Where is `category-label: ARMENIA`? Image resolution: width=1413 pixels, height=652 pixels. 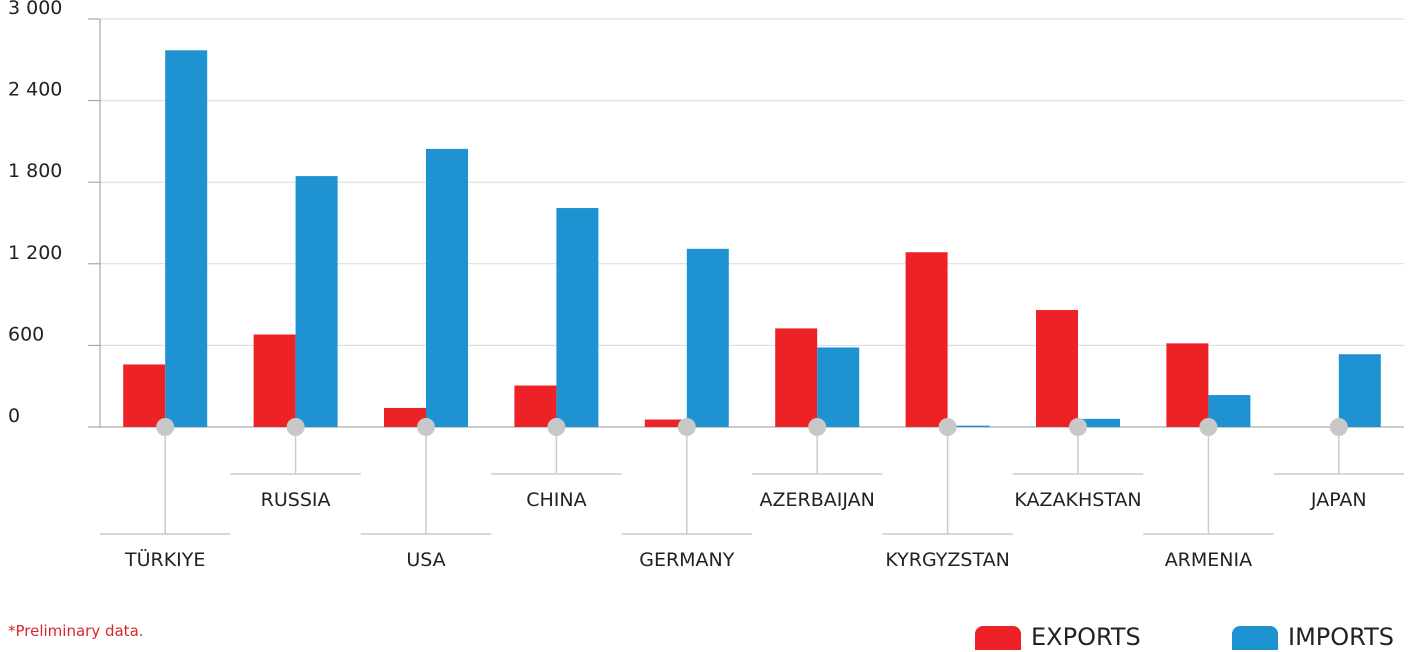
category-label: ARMENIA is located at coordinates (1208, 560).